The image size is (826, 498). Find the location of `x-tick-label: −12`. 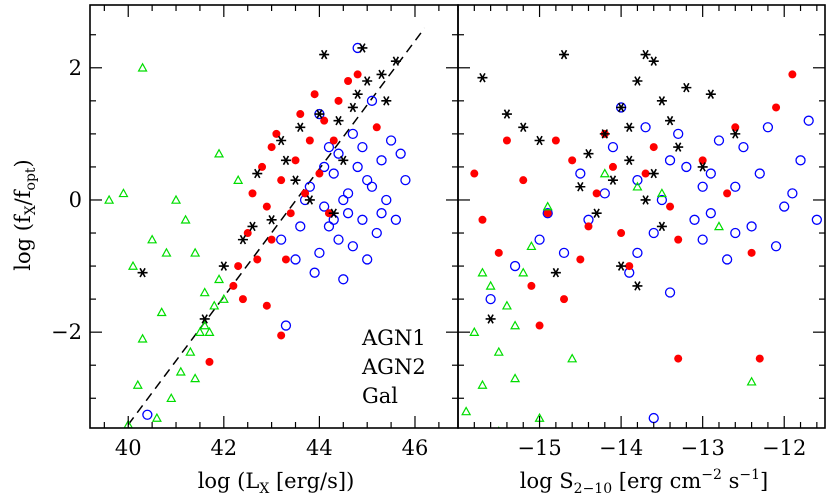

x-tick-label: −12 is located at coordinates (784, 448).